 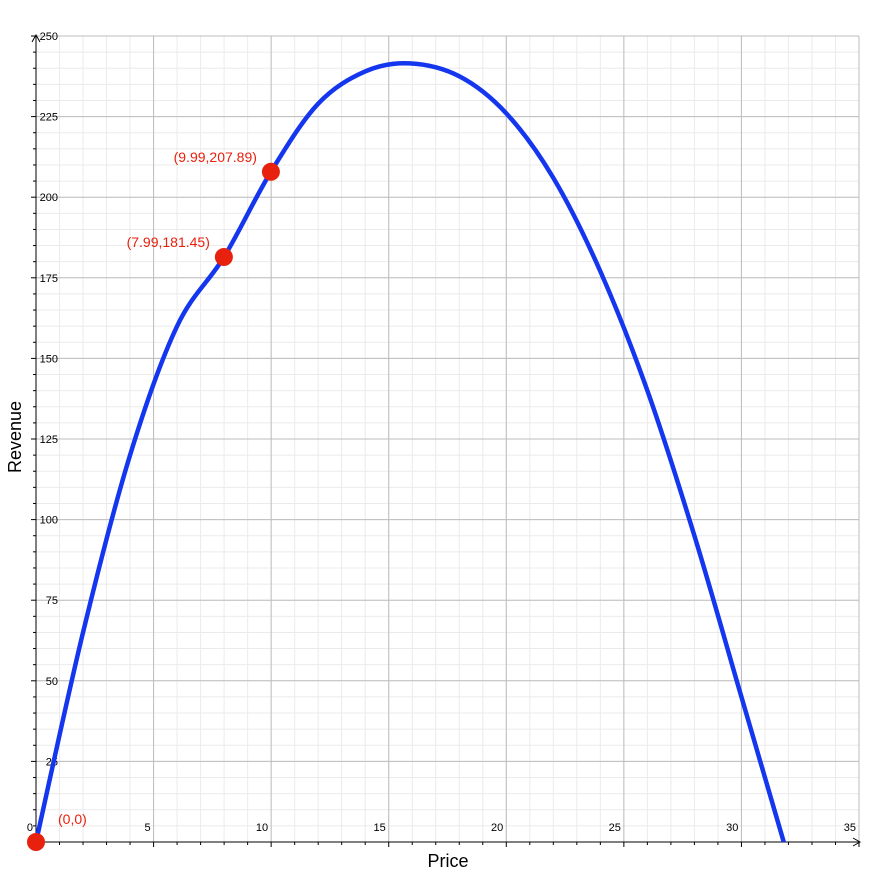 What do you see at coordinates (49, 37) in the screenshot?
I see `y-tick-label: 250` at bounding box center [49, 37].